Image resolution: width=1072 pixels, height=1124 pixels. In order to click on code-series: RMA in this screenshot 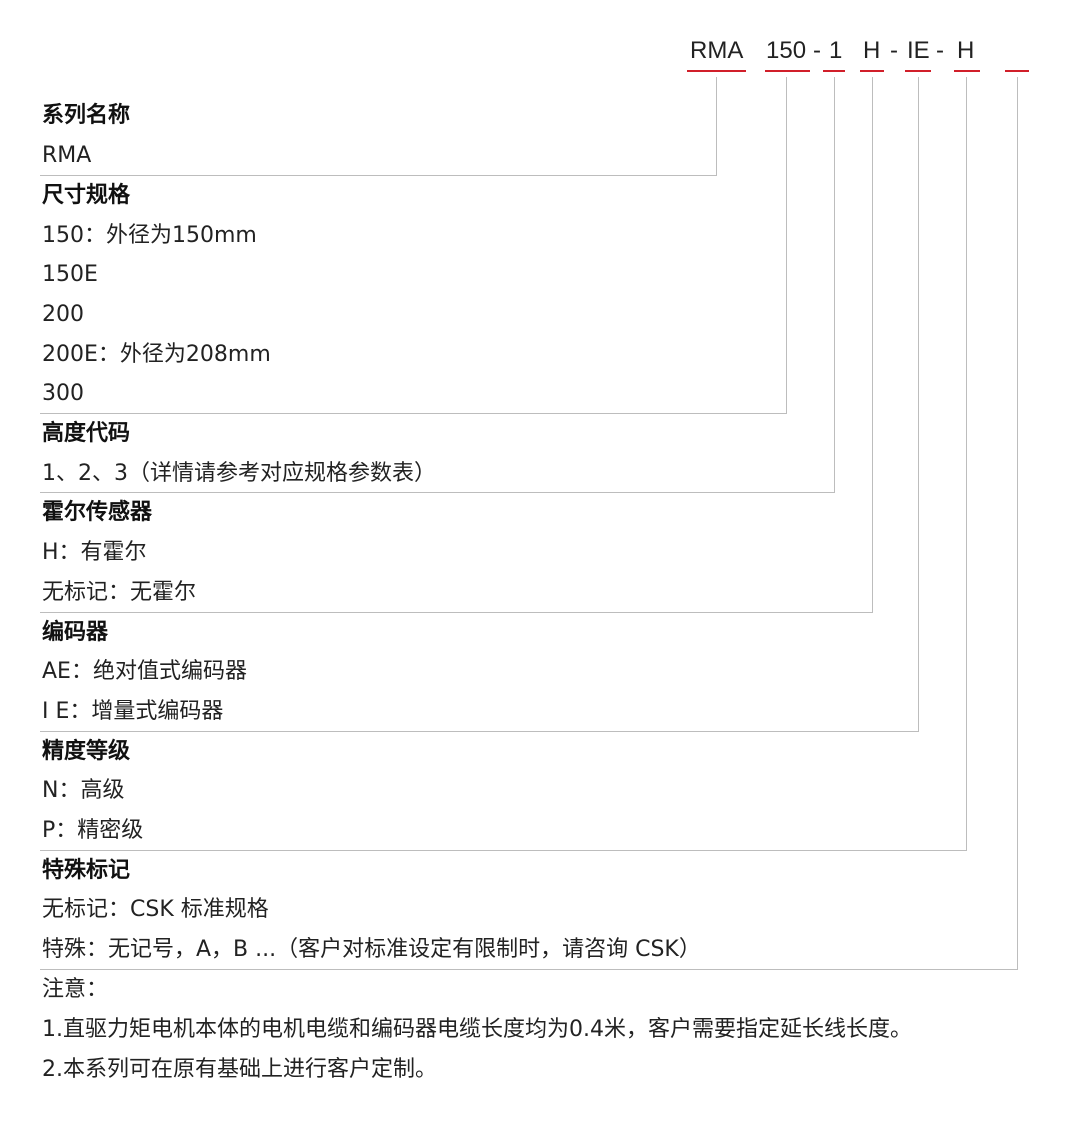, I will do `click(717, 50)`.